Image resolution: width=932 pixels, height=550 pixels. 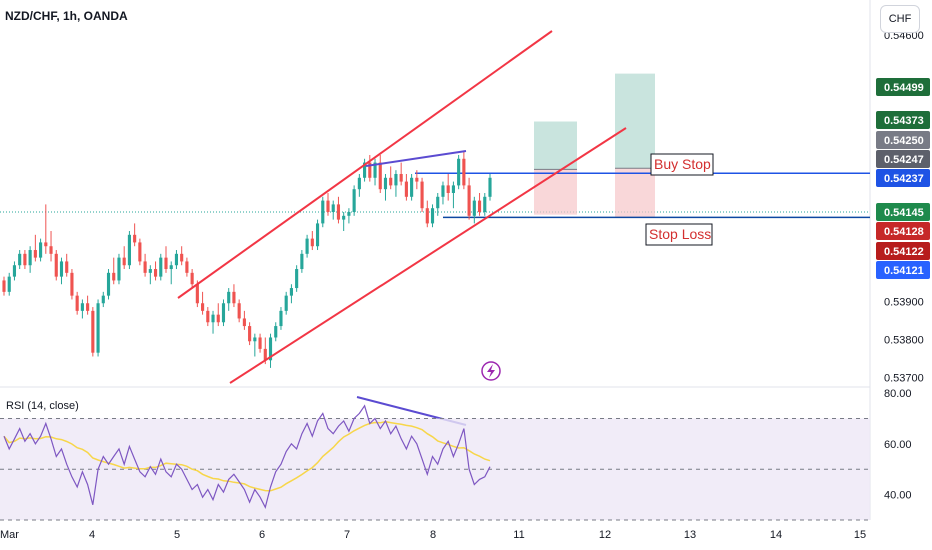 I want to click on stop-loss-label: Stop Loss, so click(x=680, y=234).